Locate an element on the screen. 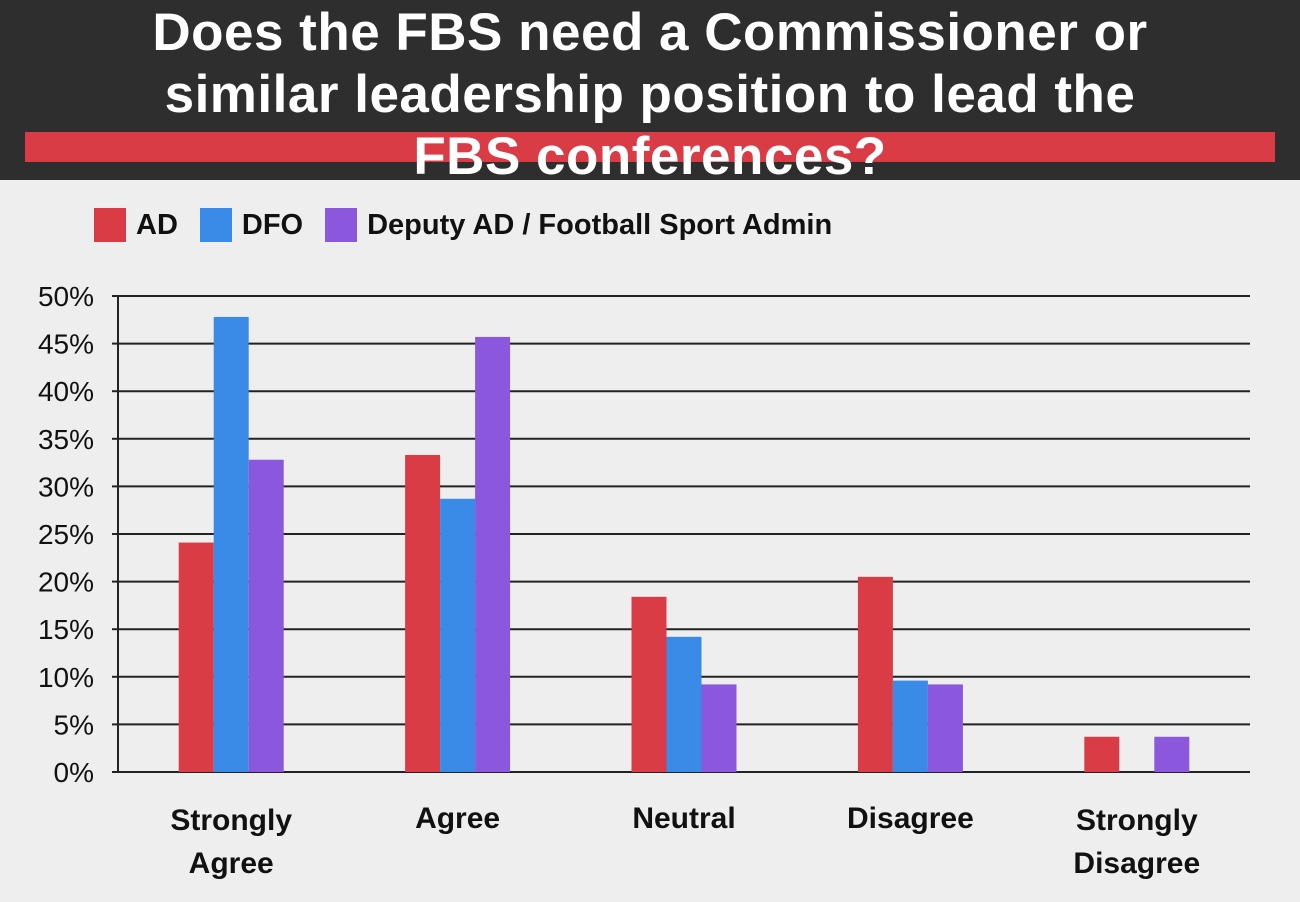 The height and width of the screenshot is (902, 1300). y-tick-label: 25% is located at coordinates (66, 534).